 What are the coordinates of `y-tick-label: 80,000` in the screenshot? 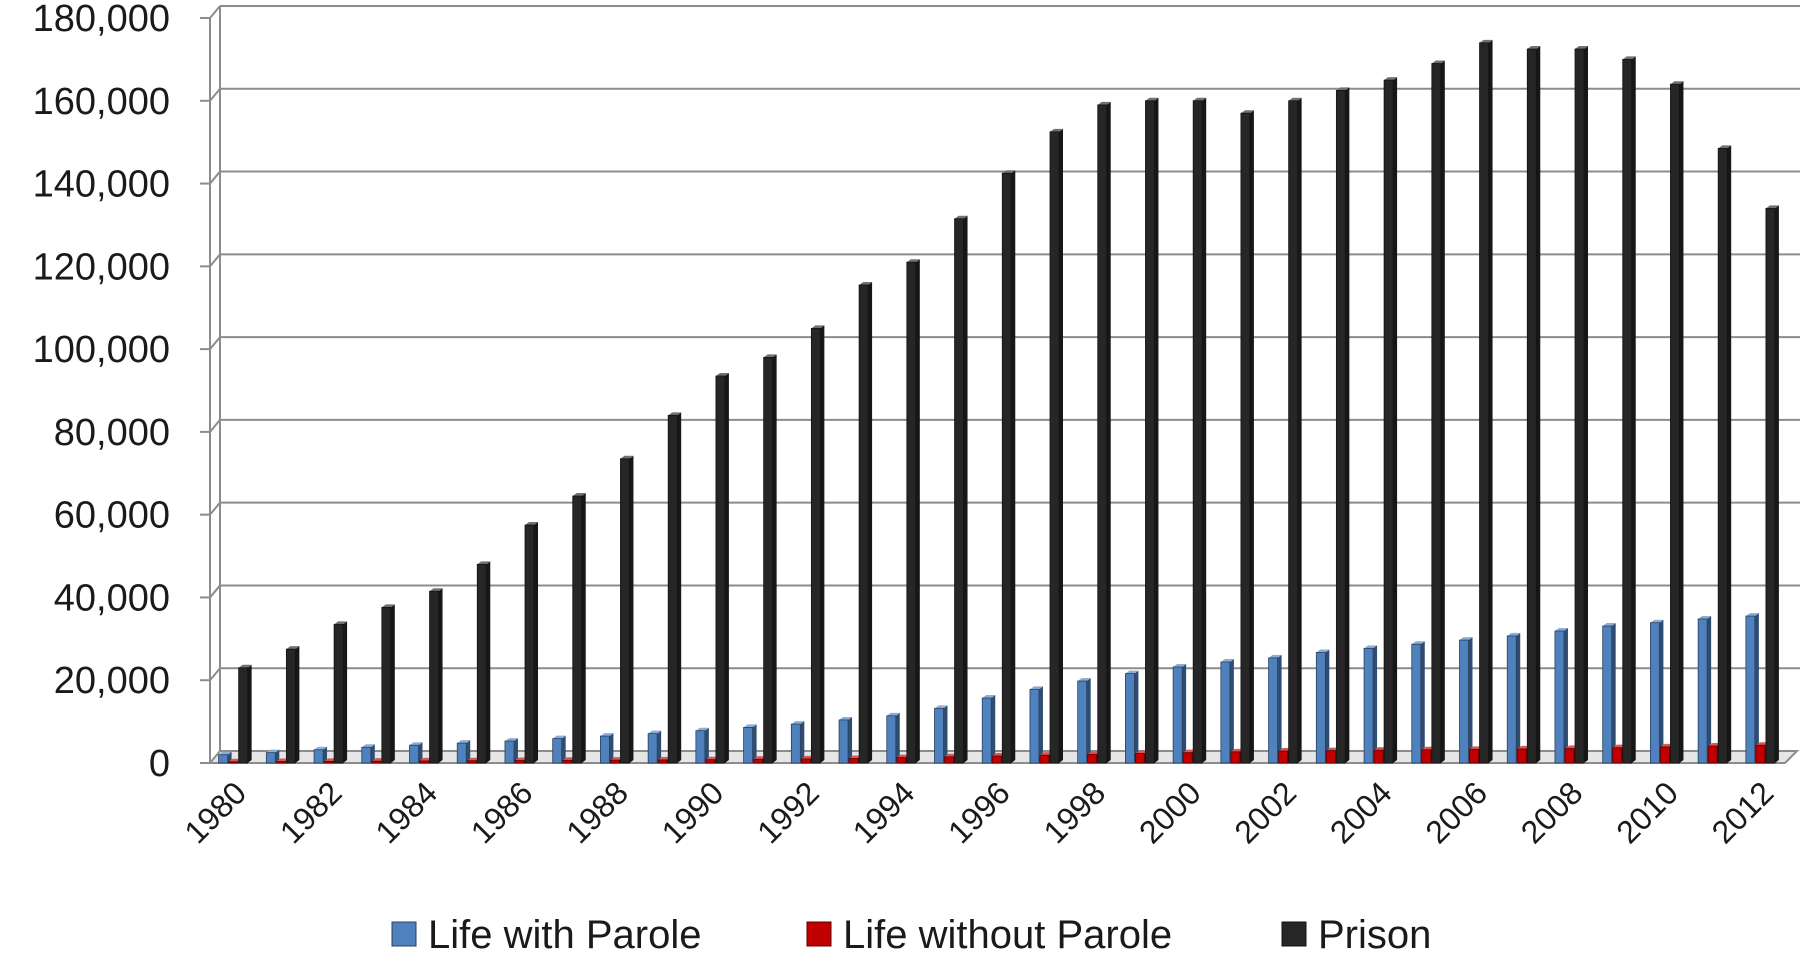 It's located at (112, 433).